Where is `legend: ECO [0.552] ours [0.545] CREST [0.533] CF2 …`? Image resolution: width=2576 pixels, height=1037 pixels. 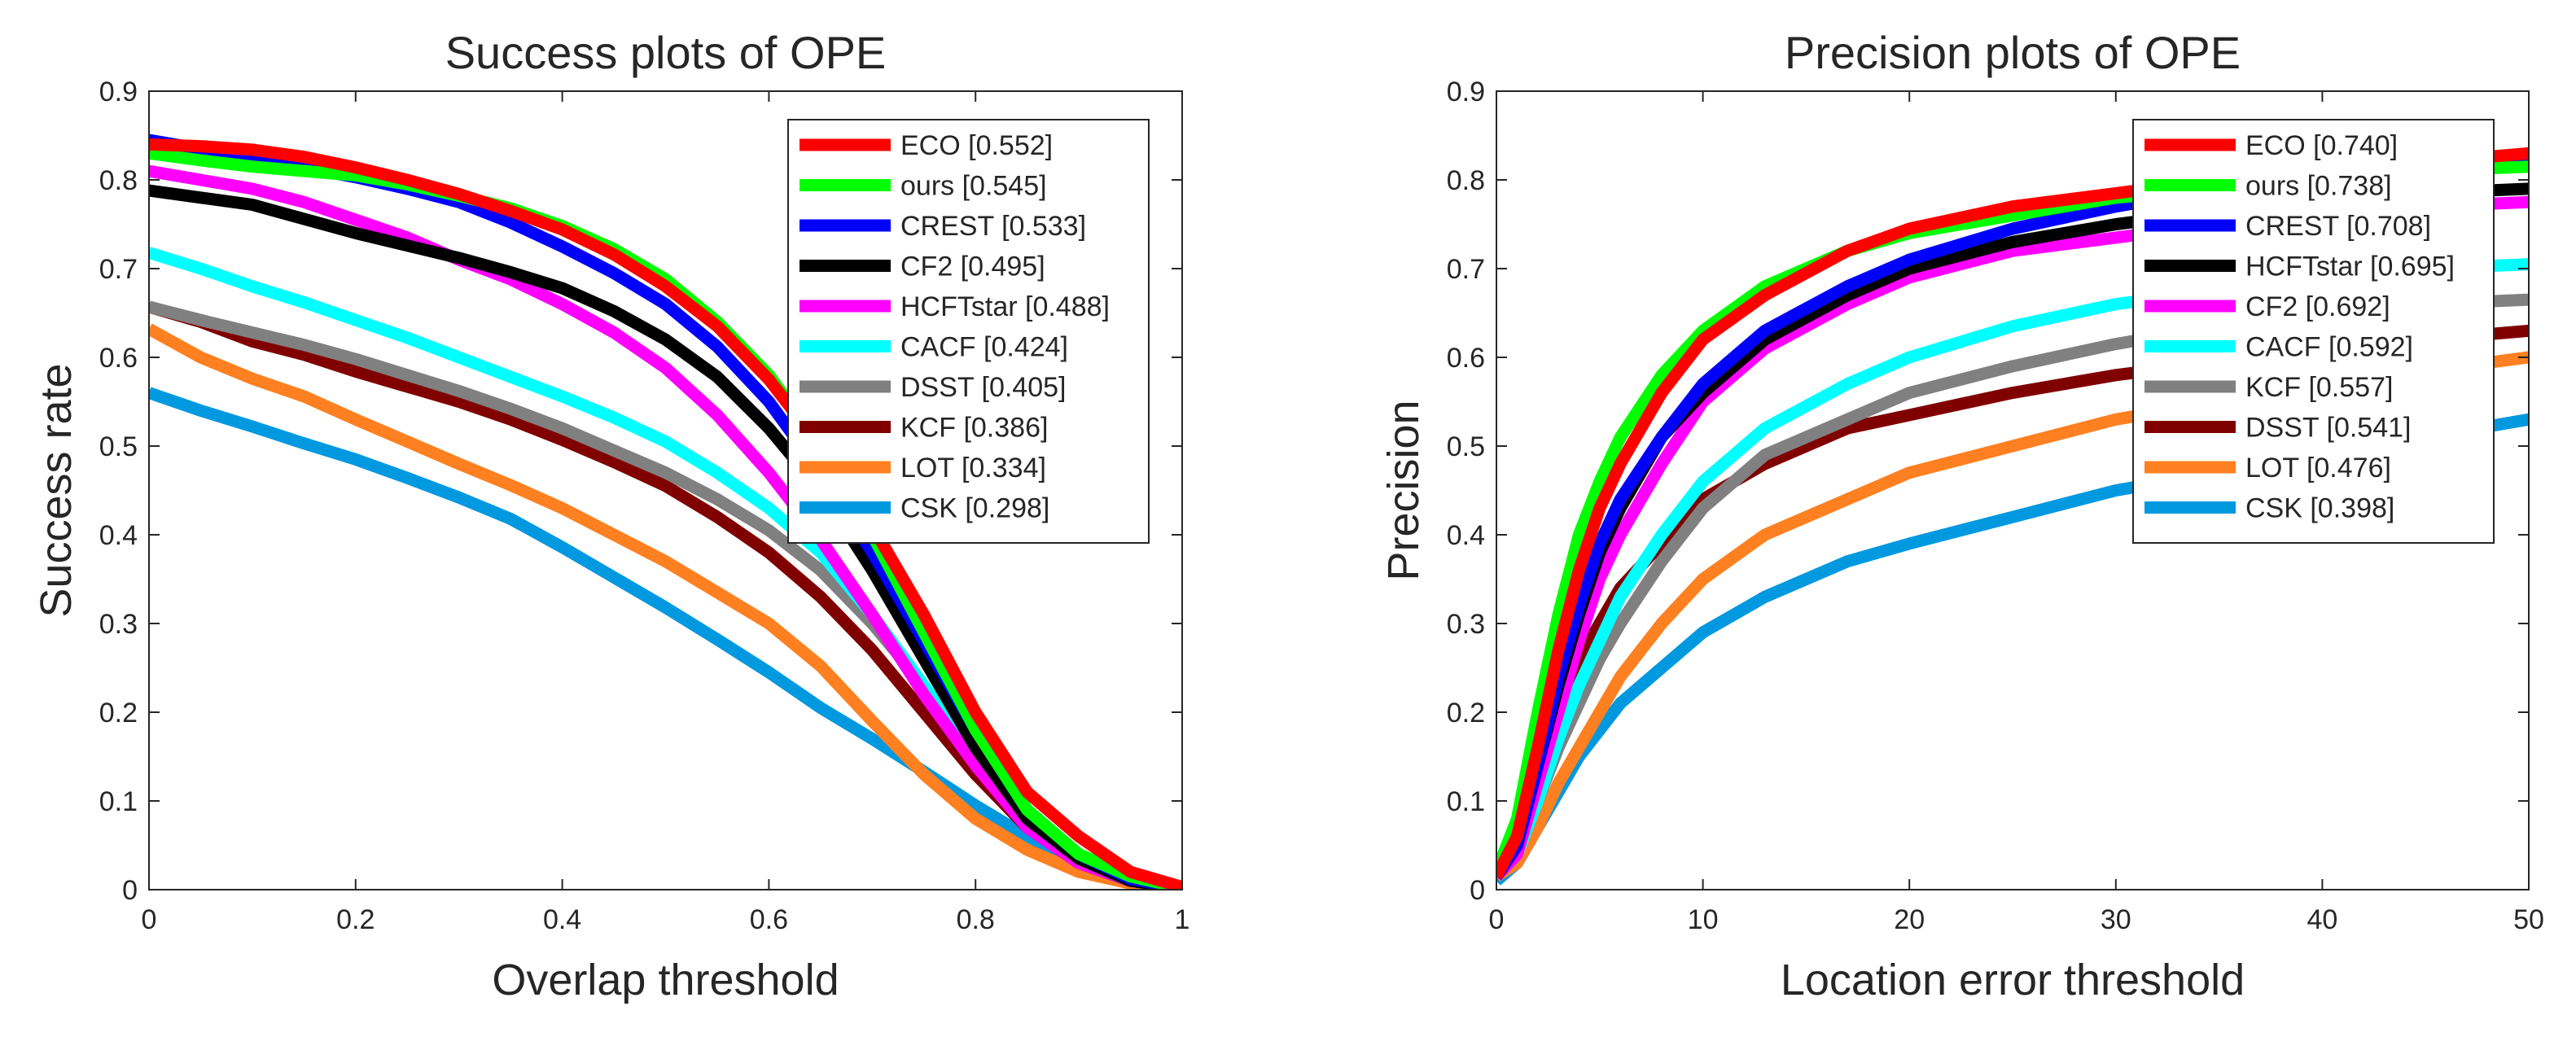 legend: ECO [0.552] ours [0.545] CREST [0.533] CF2 … is located at coordinates (968, 331).